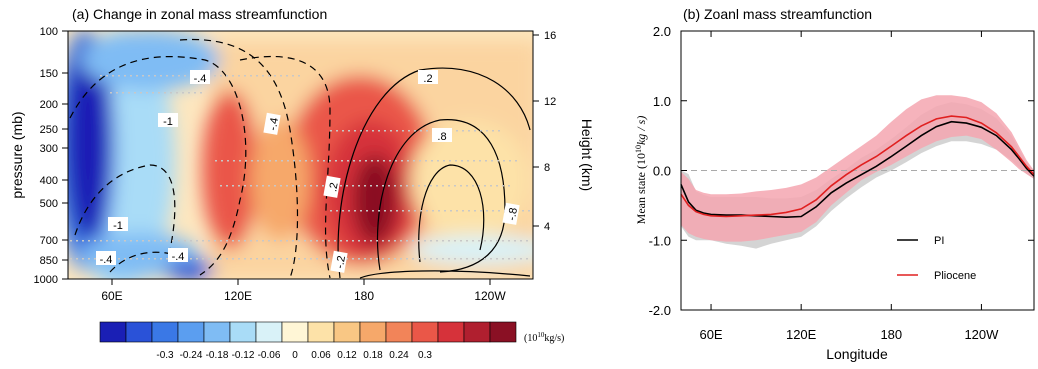 The width and height of the screenshot is (1038, 369). Describe the element at coordinates (49, 105) in the screenshot. I see `pressure-tick-label: 200` at that location.